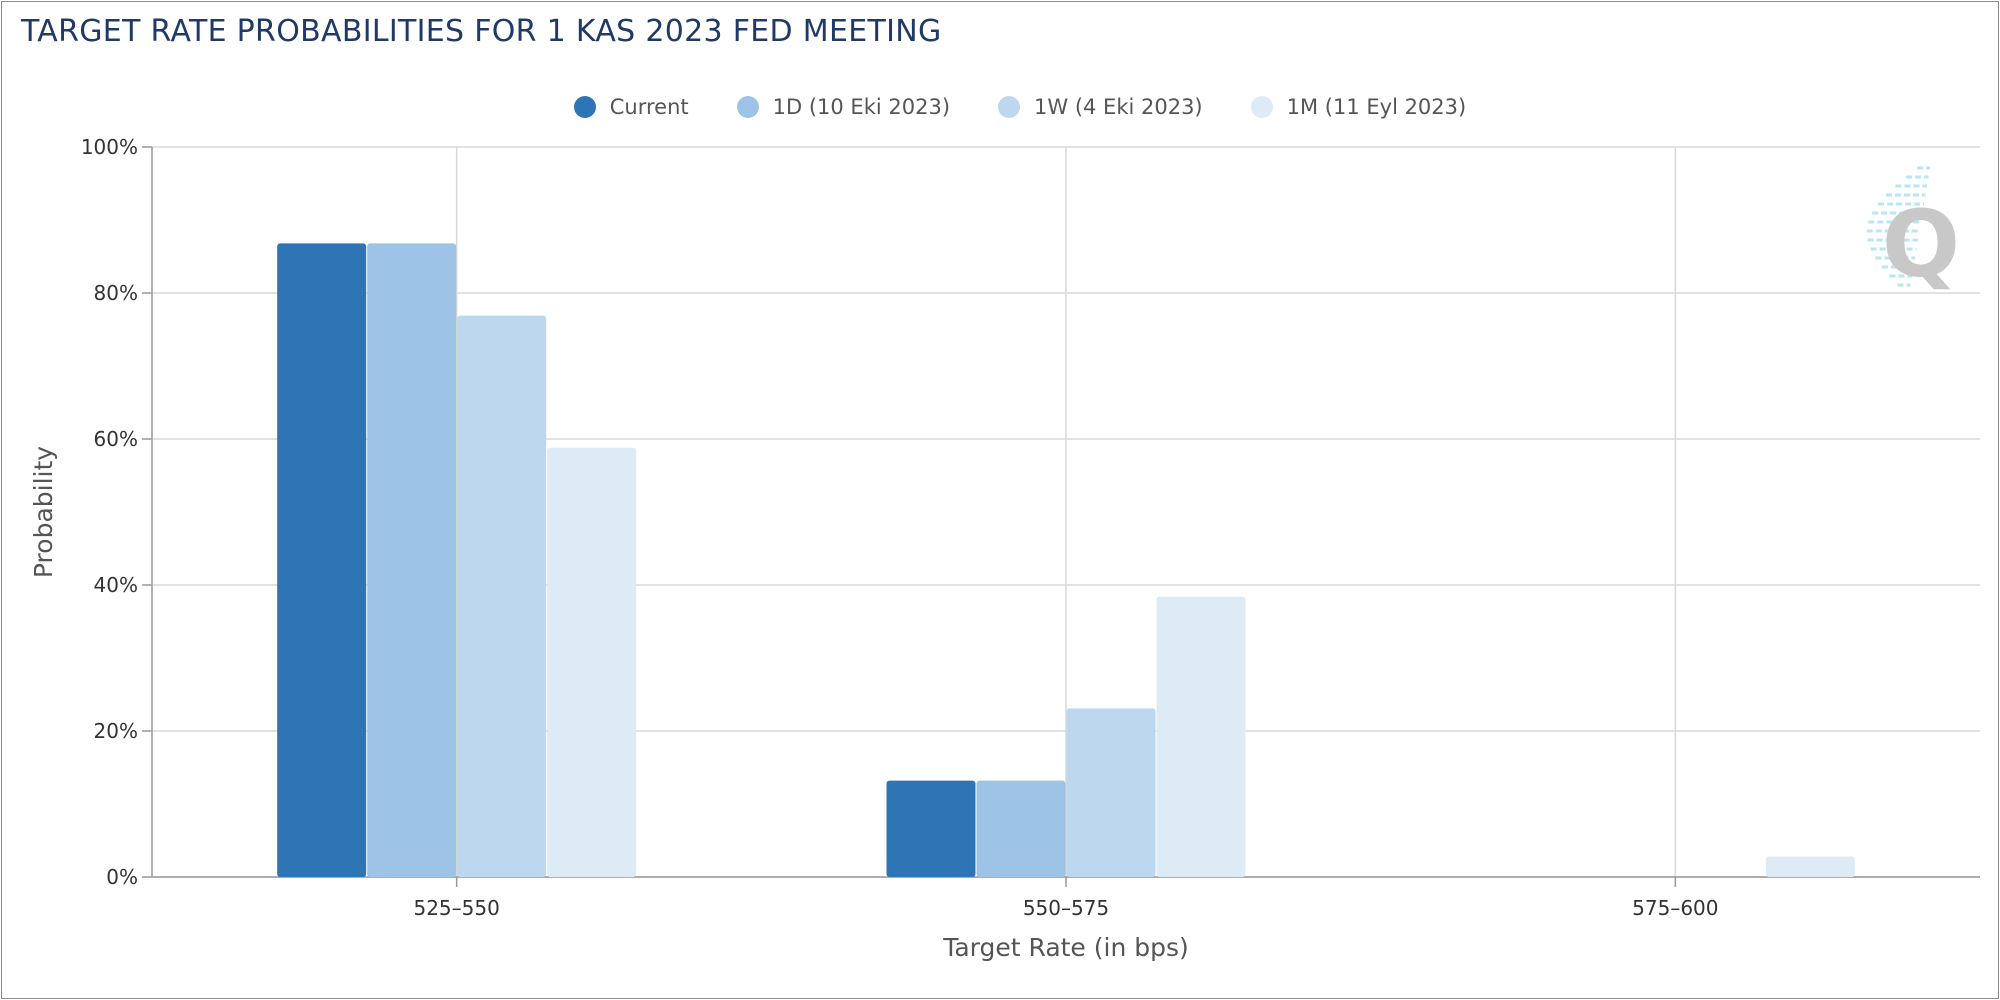 Image resolution: width=2000 pixels, height=1000 pixels. I want to click on legend-item-3: 1M (11 Eyl 2023), so click(1358, 107).